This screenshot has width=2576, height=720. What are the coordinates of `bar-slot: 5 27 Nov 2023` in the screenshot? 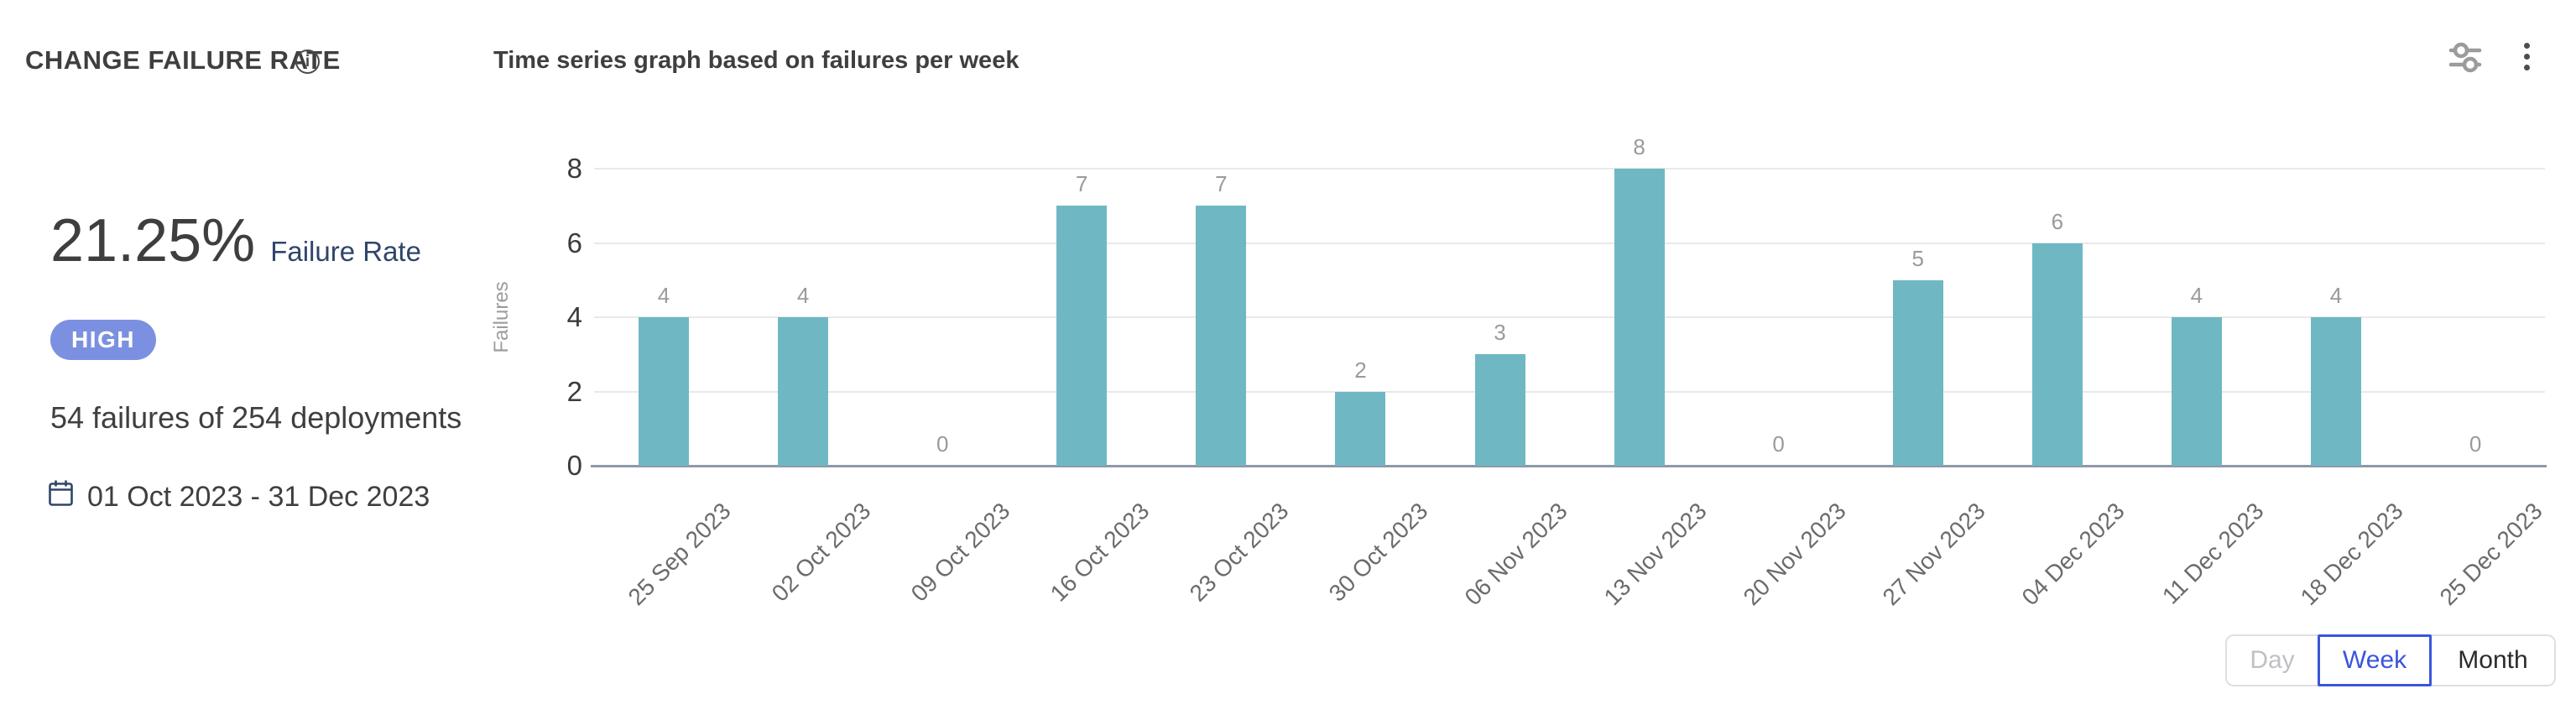 It's located at (1919, 389).